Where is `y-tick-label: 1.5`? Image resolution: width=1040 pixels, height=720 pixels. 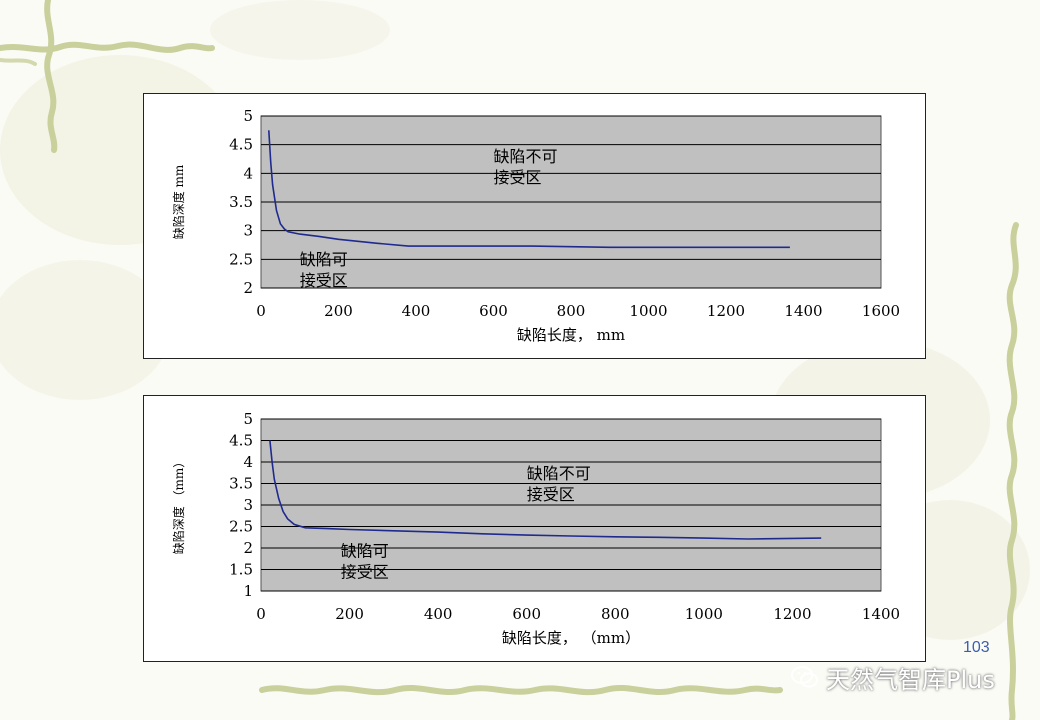 y-tick-label: 1.5 is located at coordinates (241, 570).